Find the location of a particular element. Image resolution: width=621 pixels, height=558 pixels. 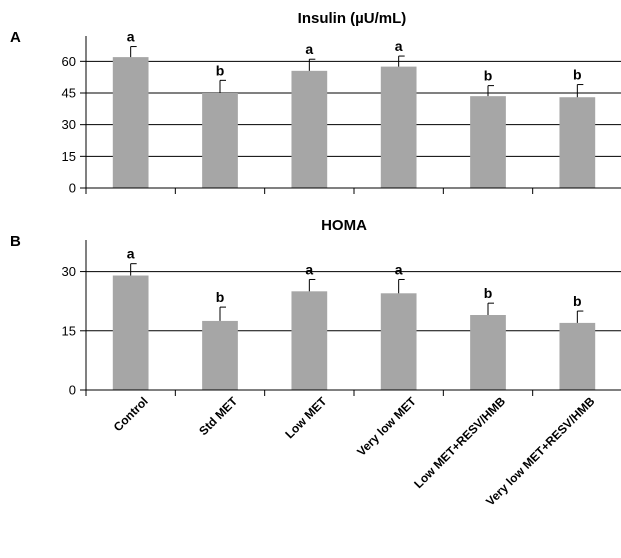

panel-letter: A is located at coordinates (15, 37).